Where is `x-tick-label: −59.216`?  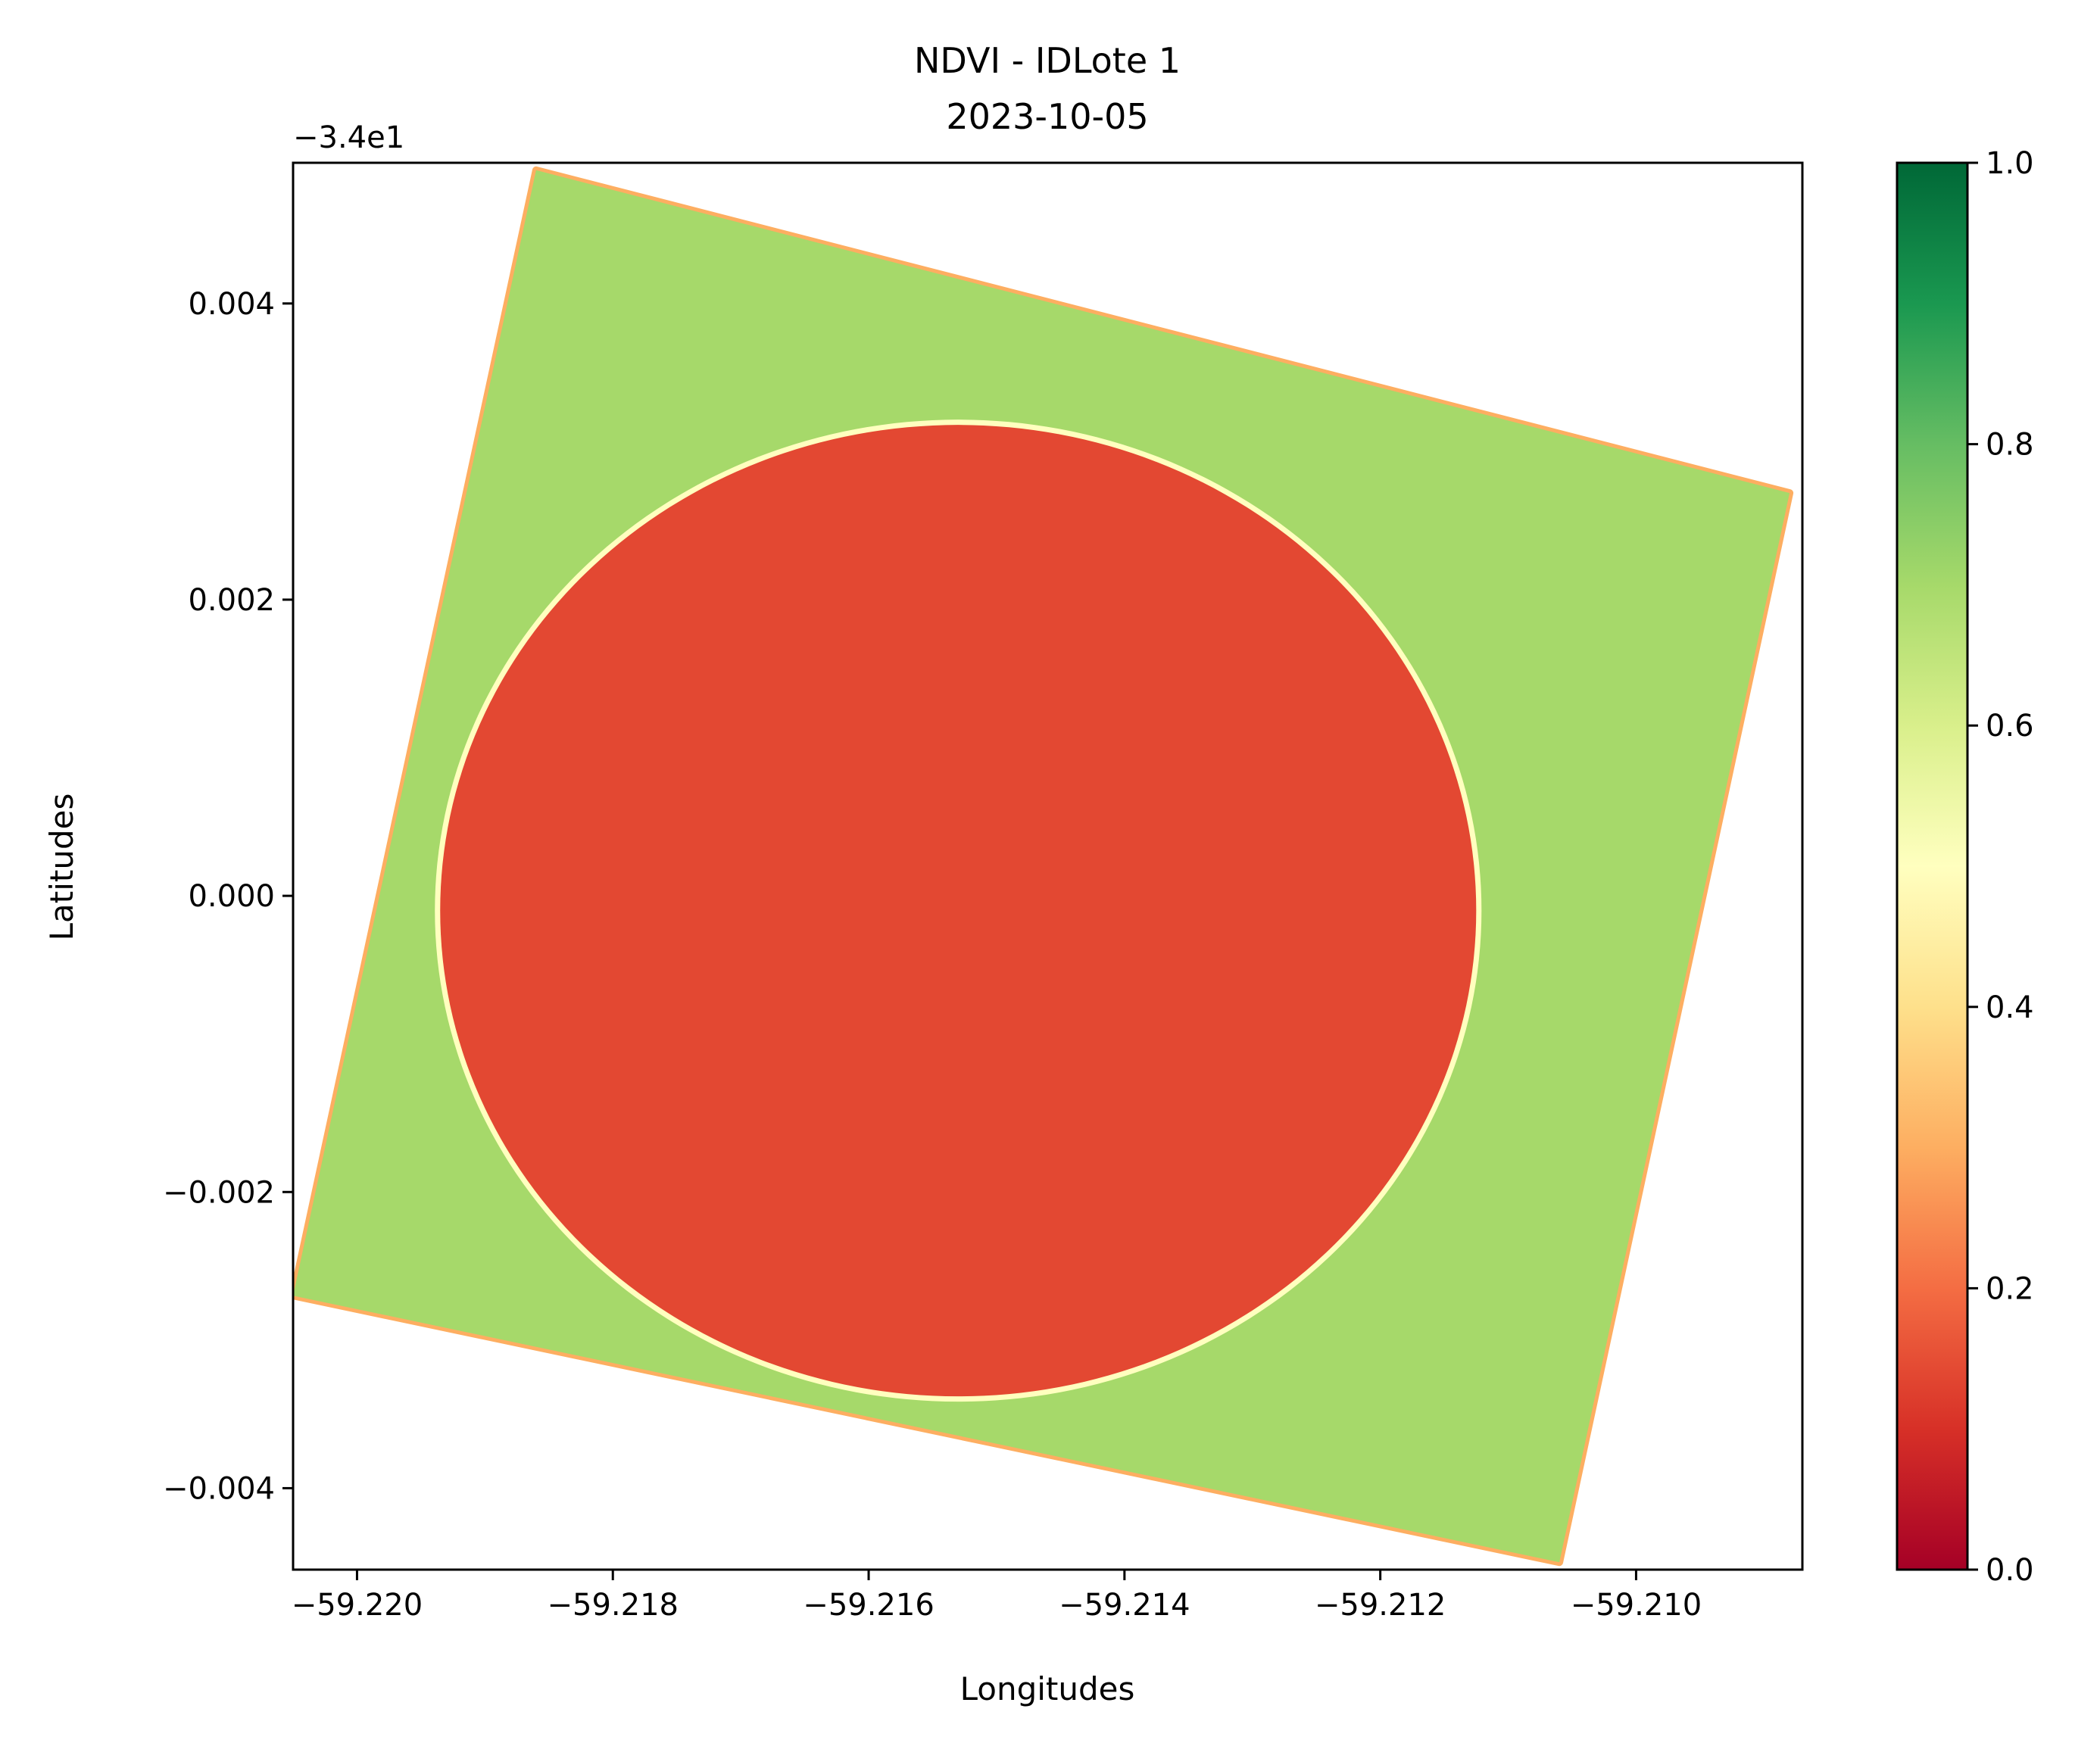
x-tick-label: −59.216 is located at coordinates (868, 1606).